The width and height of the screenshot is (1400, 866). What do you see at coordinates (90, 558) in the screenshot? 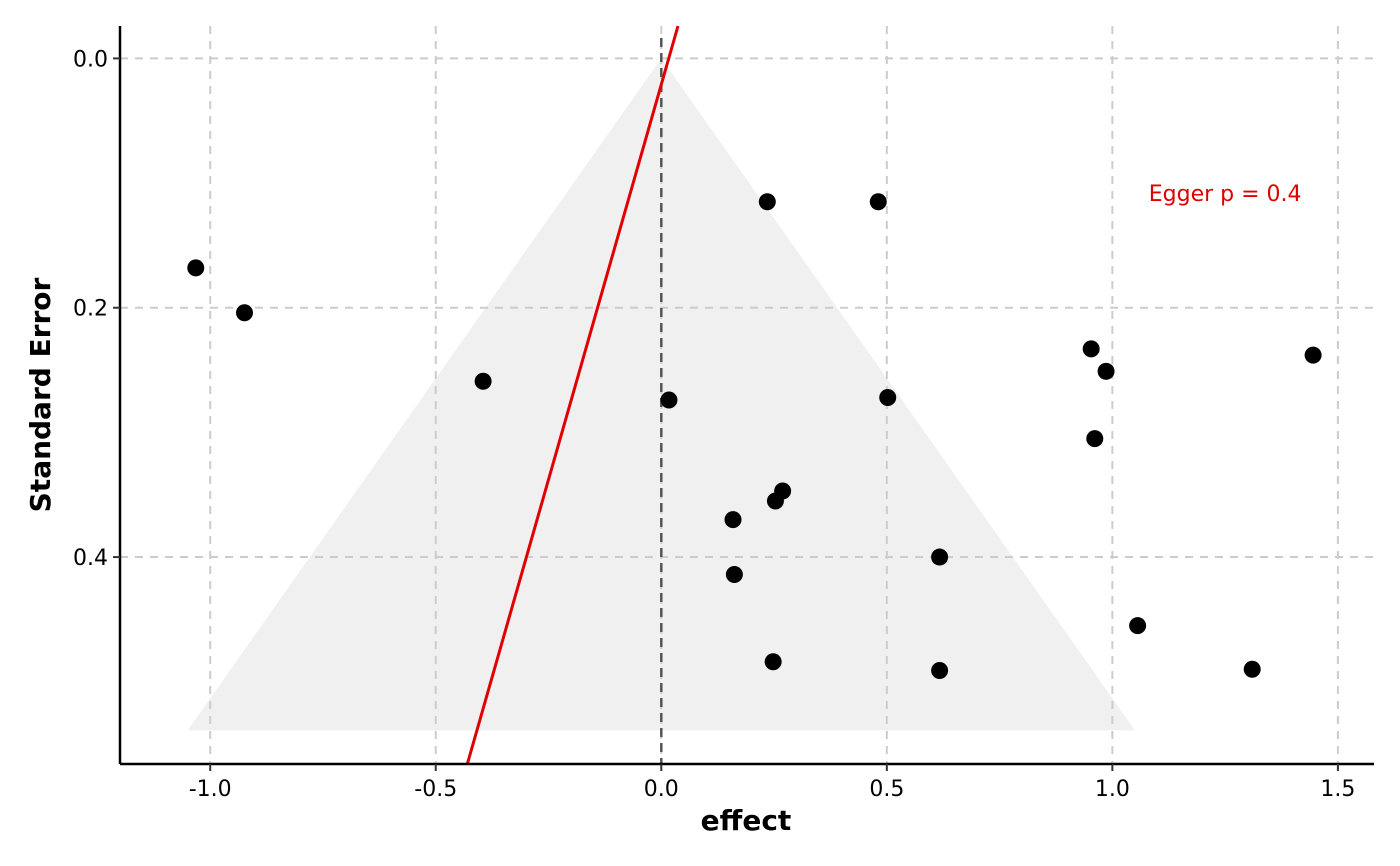
I see `y-tick-label: 0.4` at bounding box center [90, 558].